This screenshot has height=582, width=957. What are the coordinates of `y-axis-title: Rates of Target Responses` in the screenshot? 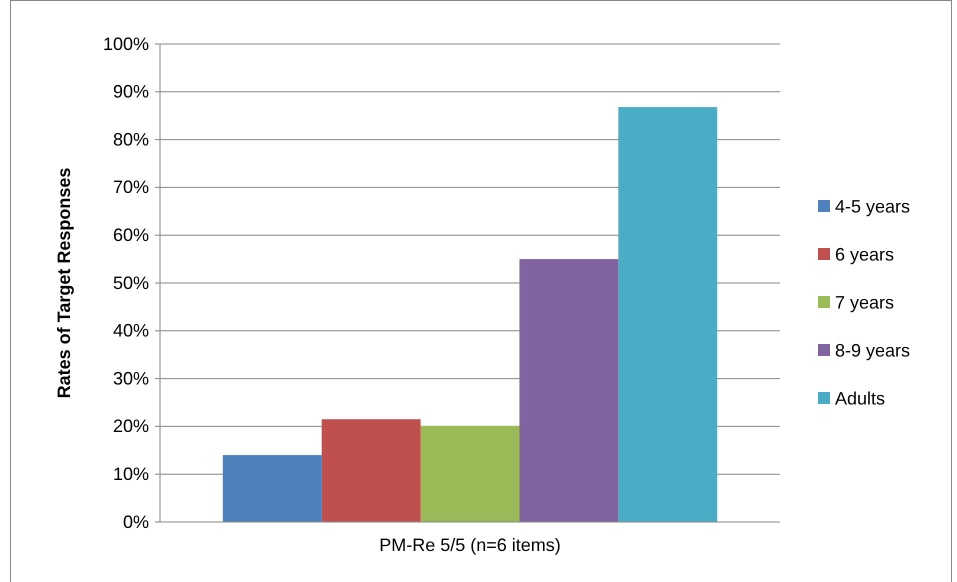 It's located at (64, 283).